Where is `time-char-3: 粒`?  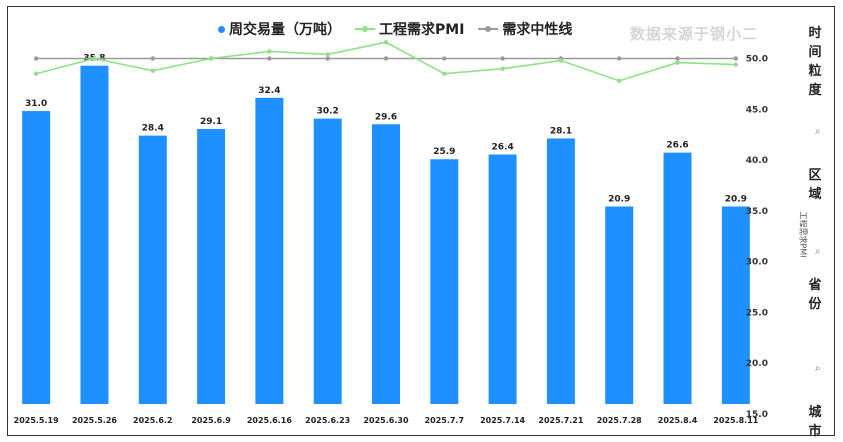
time-char-3: 粒 is located at coordinates (815, 71).